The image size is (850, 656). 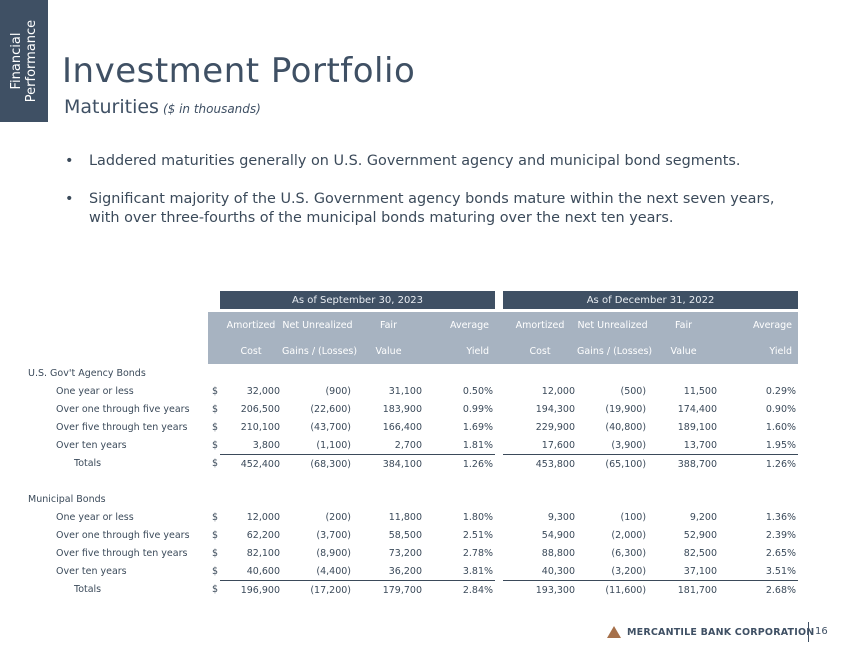 What do you see at coordinates (31, 61) in the screenshot?
I see `section-tab-line2: Performance` at bounding box center [31, 61].